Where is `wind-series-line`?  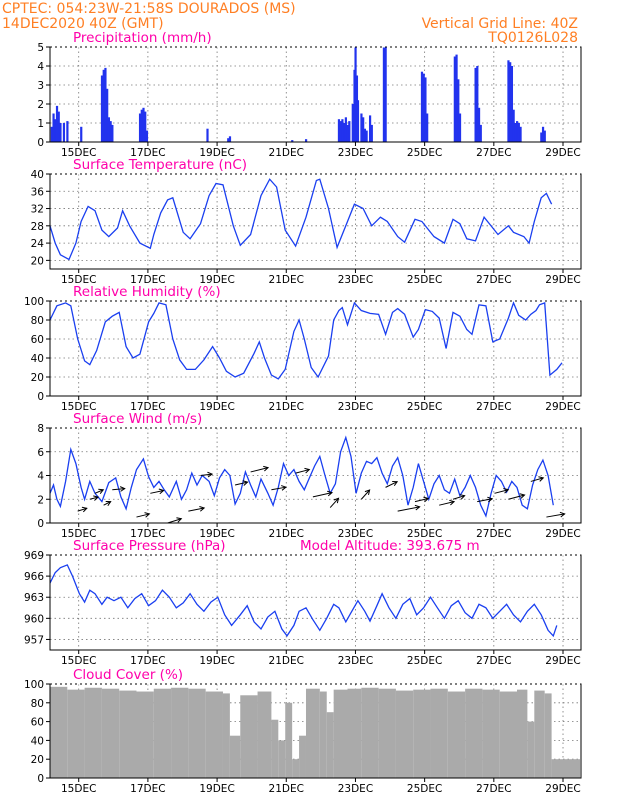 wind-series-line is located at coordinates (301, 476).